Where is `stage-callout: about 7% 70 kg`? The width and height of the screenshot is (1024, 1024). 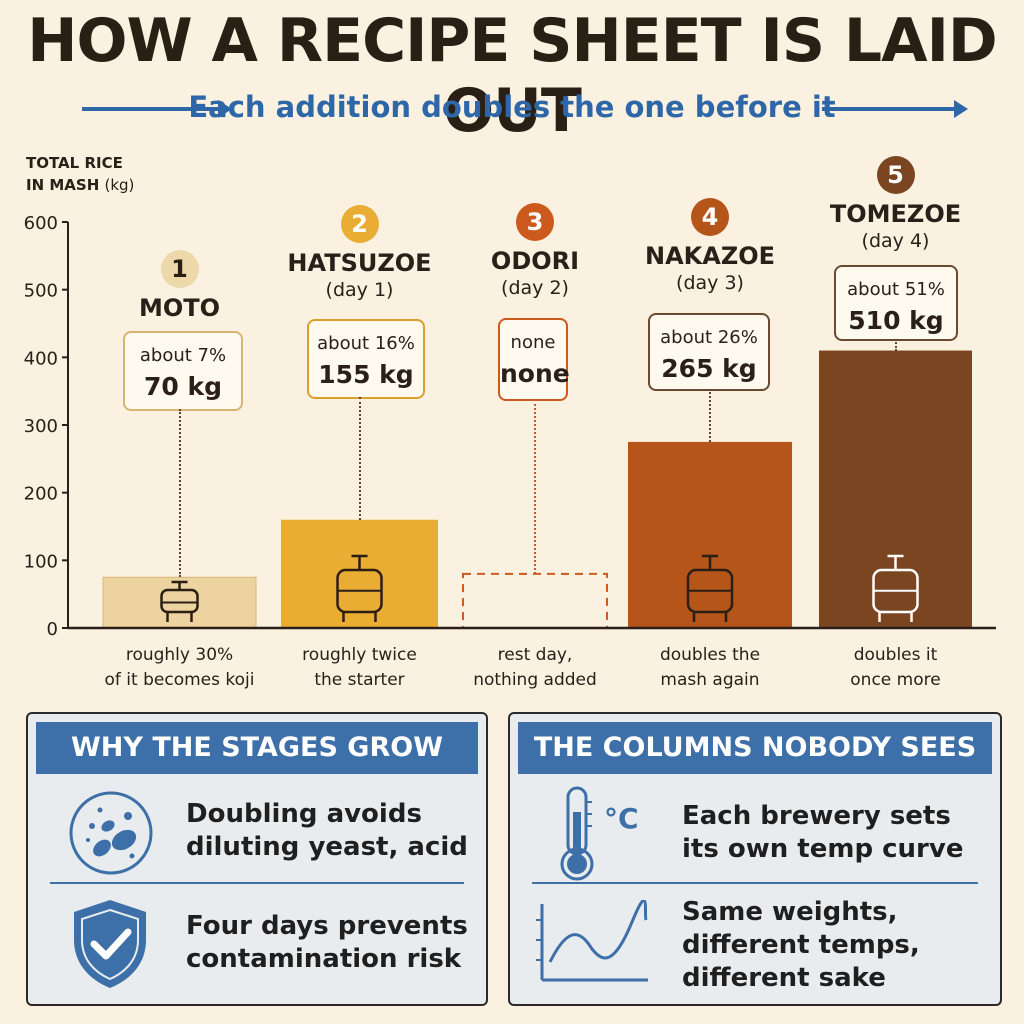
stage-callout: about 7% 70 kg is located at coordinates (183, 371).